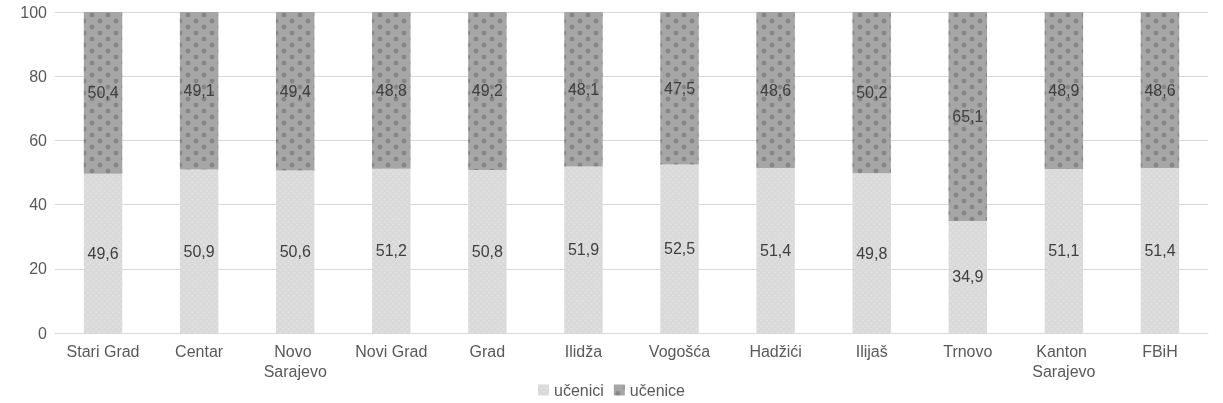  What do you see at coordinates (38, 140) in the screenshot?
I see `y-tick-label: 60` at bounding box center [38, 140].